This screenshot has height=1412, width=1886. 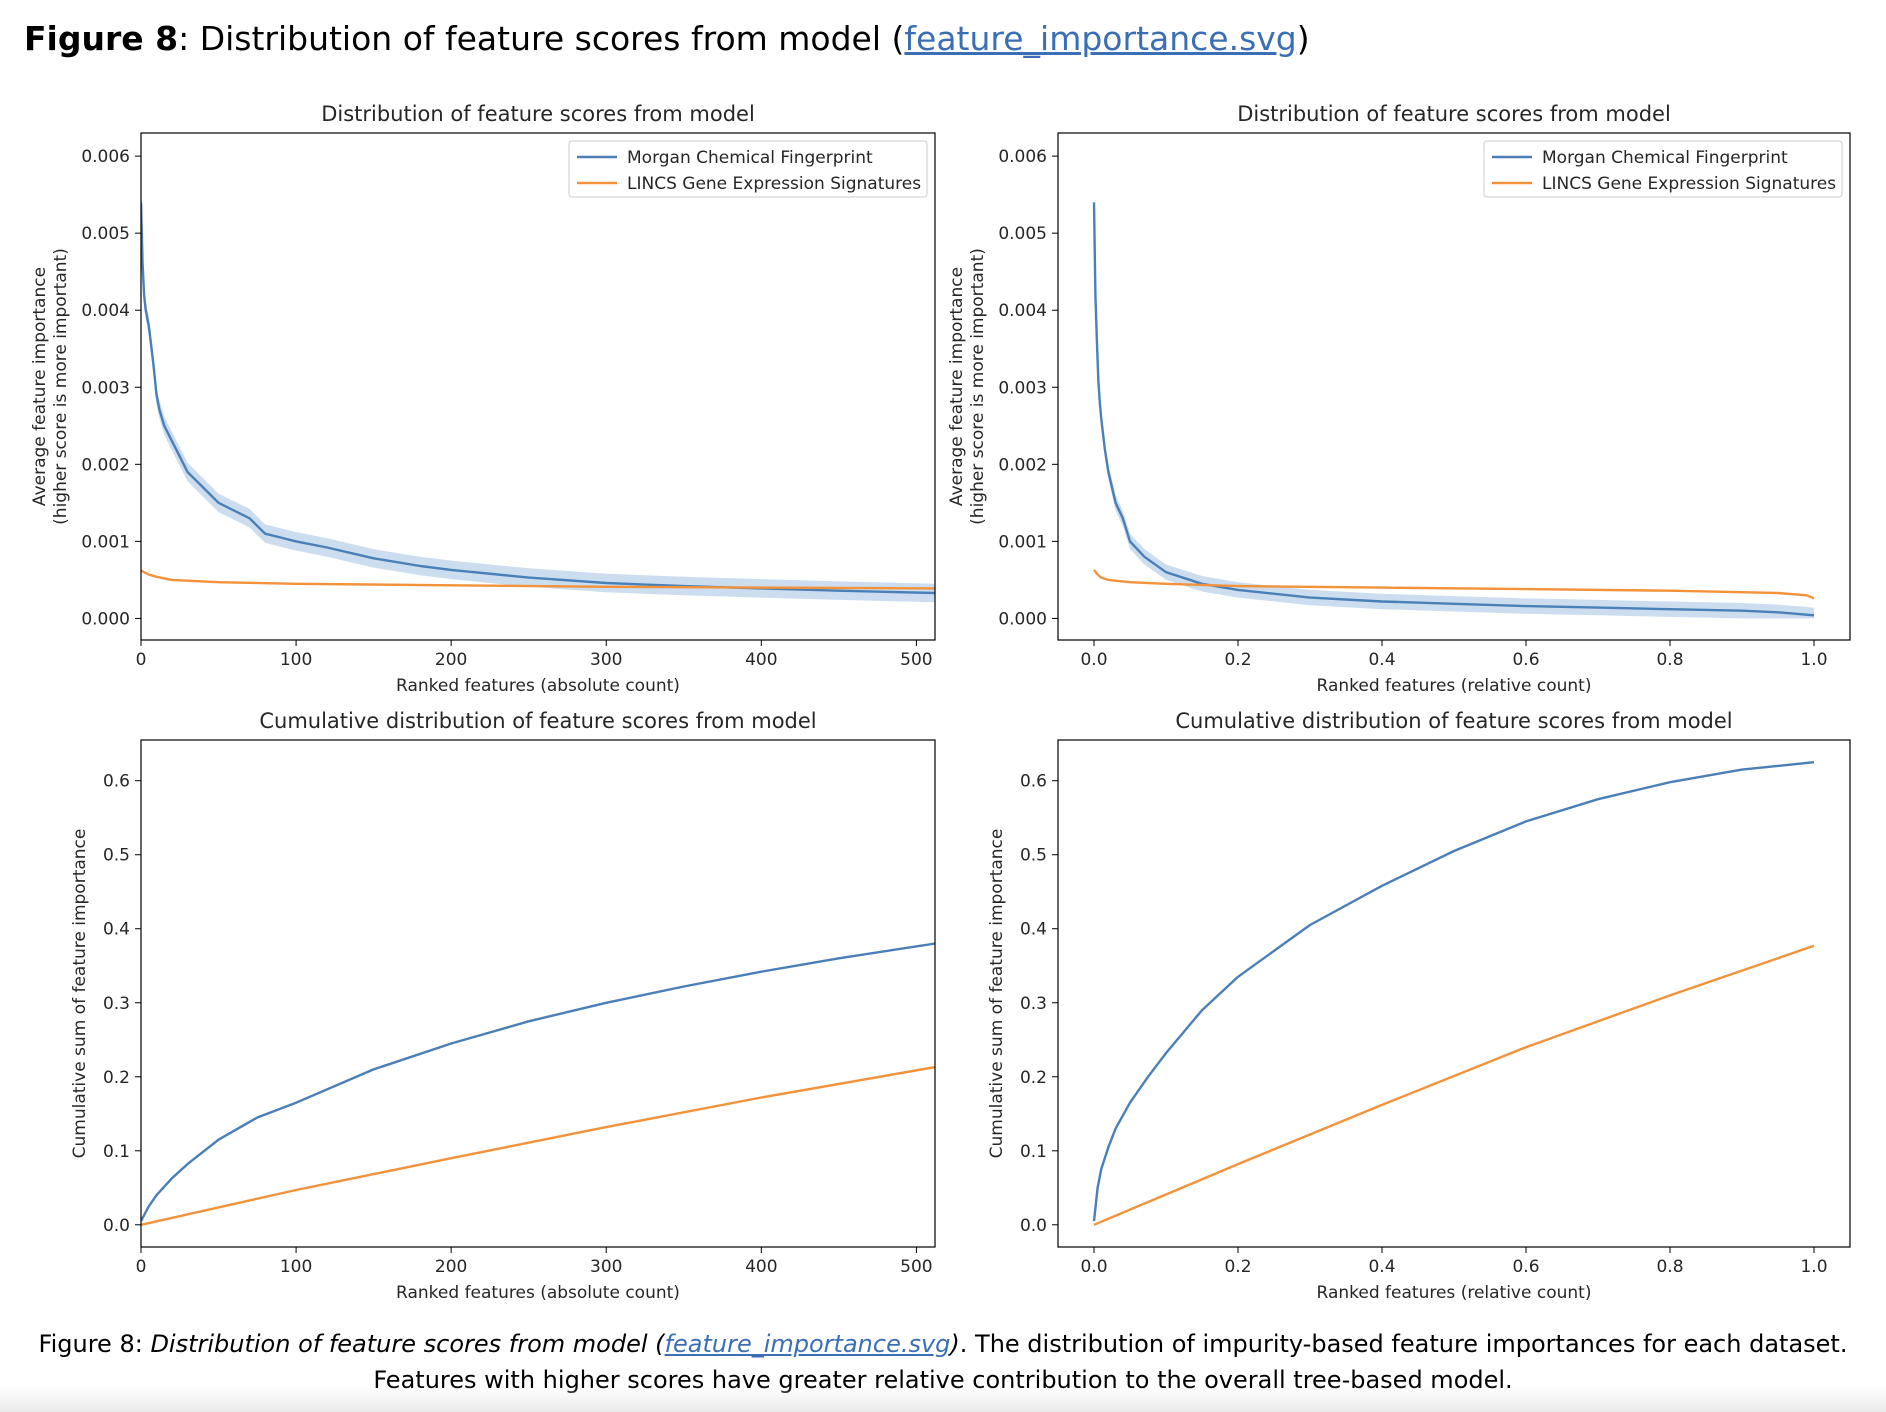 I want to click on figure-heading-label: Figure 8, so click(x=101, y=38).